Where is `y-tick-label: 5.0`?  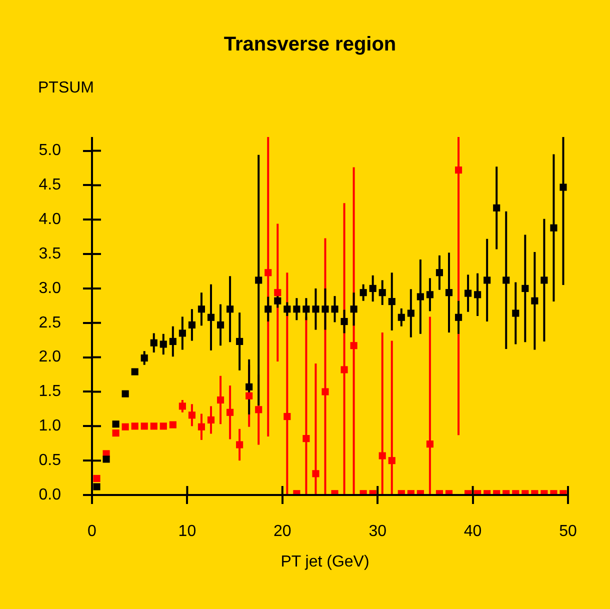
y-tick-label: 5.0 is located at coordinates (50, 151).